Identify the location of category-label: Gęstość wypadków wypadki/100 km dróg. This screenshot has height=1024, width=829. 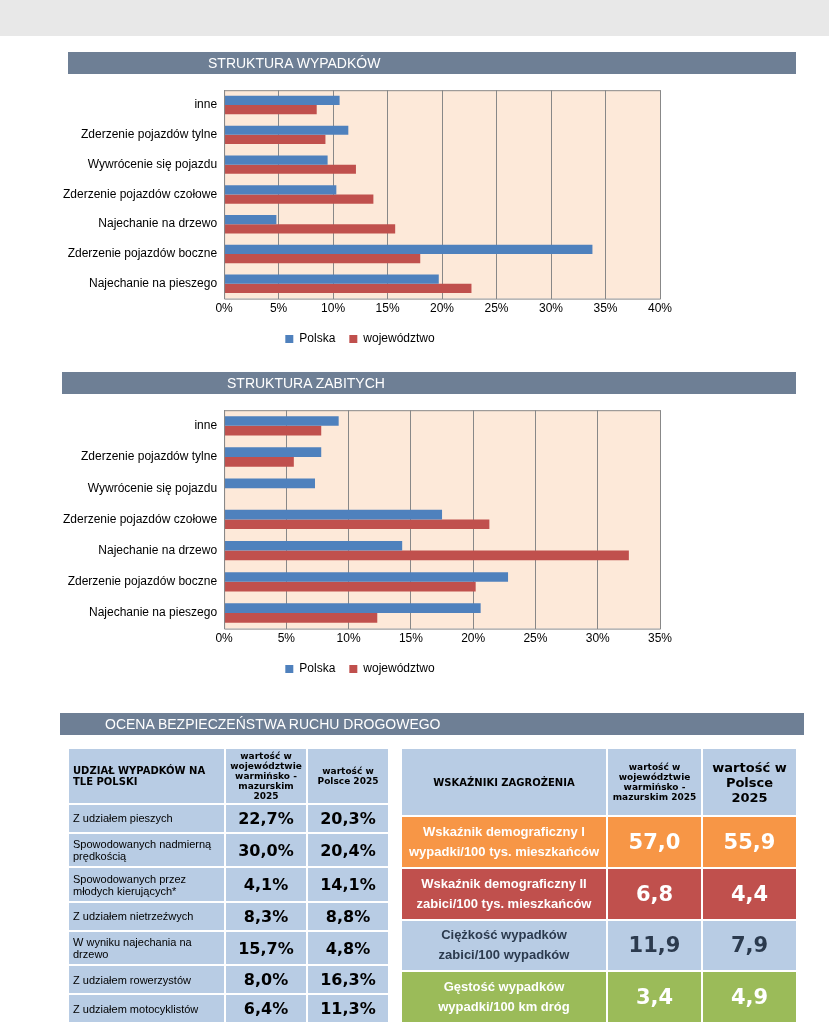
(504, 997).